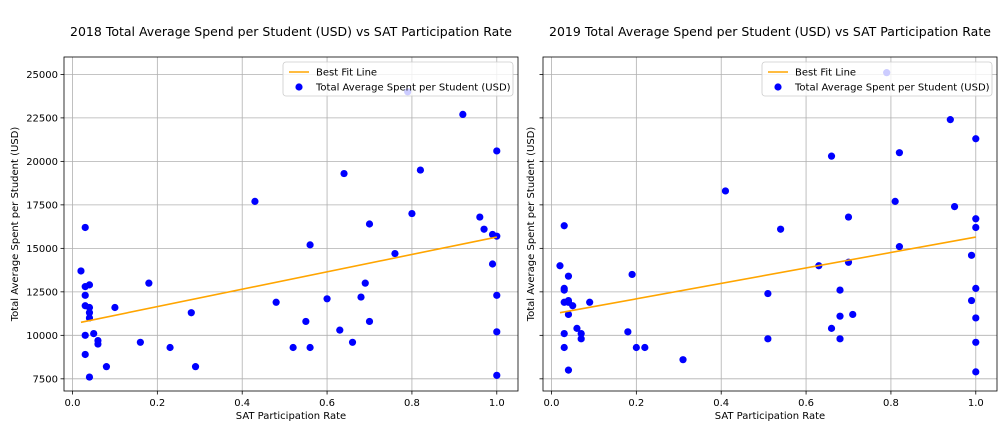 The height and width of the screenshot is (432, 1008). Describe the element at coordinates (42, 75) in the screenshot. I see `y-tick-label: 25000` at that location.